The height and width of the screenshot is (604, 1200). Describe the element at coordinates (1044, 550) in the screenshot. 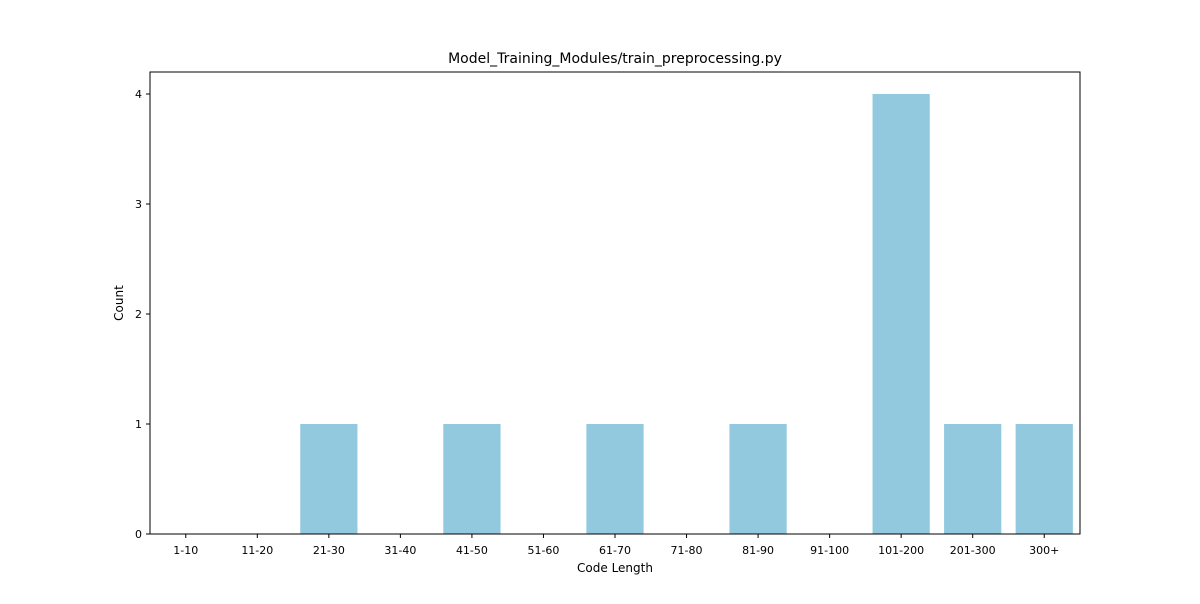

I see `x-tick-label: 300+` at that location.